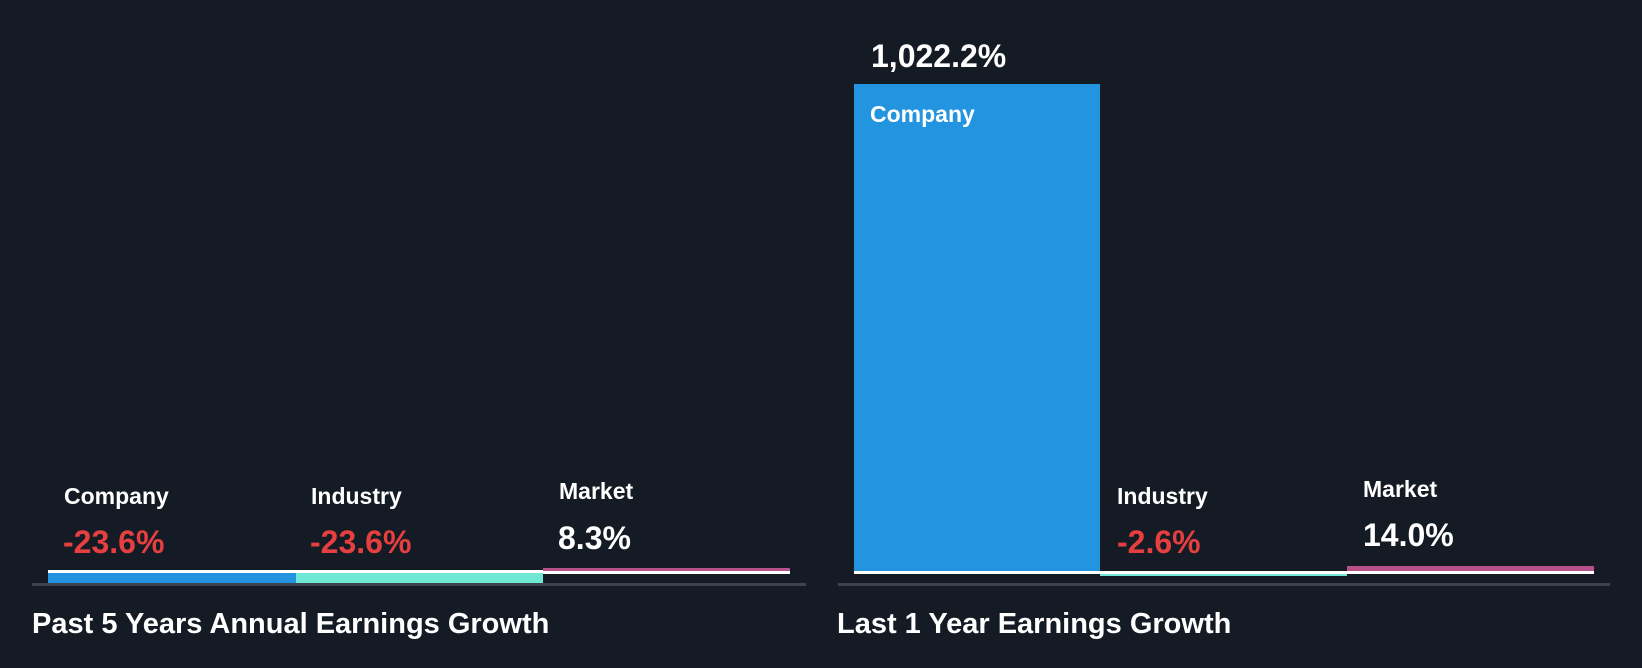 Image resolution: width=1642 pixels, height=668 pixels. I want to click on chart-title: Past 5 Years Annual Earnings Growth, so click(291, 624).